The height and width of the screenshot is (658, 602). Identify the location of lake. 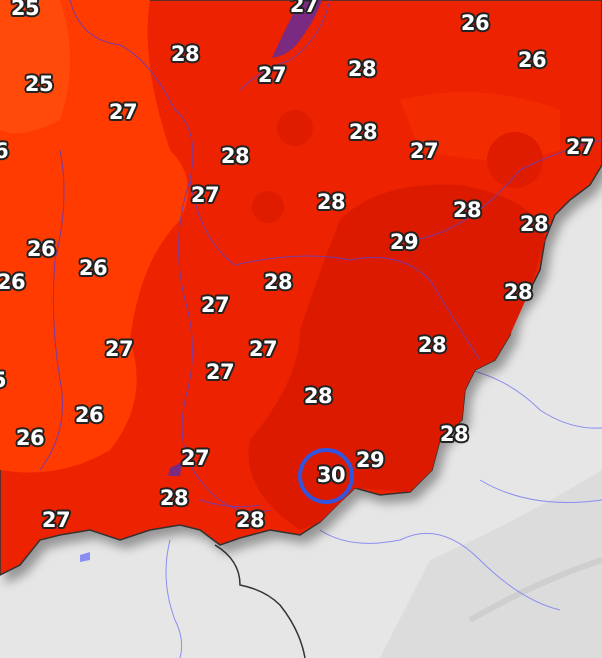
(297, 29).